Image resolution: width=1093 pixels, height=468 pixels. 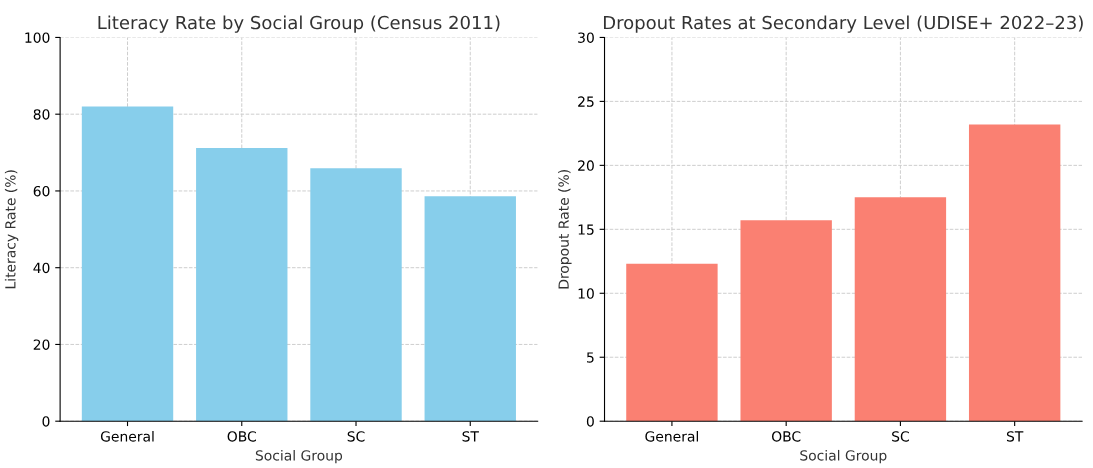 What do you see at coordinates (41, 191) in the screenshot?
I see `y-tick-label: 60` at bounding box center [41, 191].